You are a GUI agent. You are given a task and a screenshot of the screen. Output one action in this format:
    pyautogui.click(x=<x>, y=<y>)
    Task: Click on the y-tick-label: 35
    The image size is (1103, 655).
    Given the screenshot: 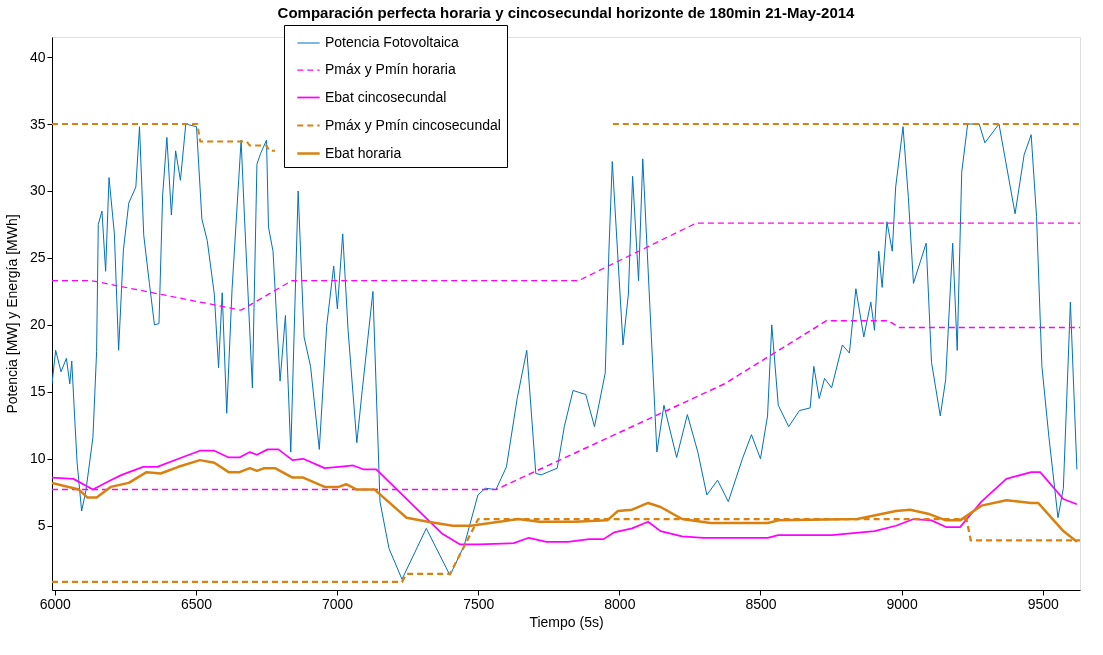 What is the action you would take?
    pyautogui.click(x=37, y=123)
    